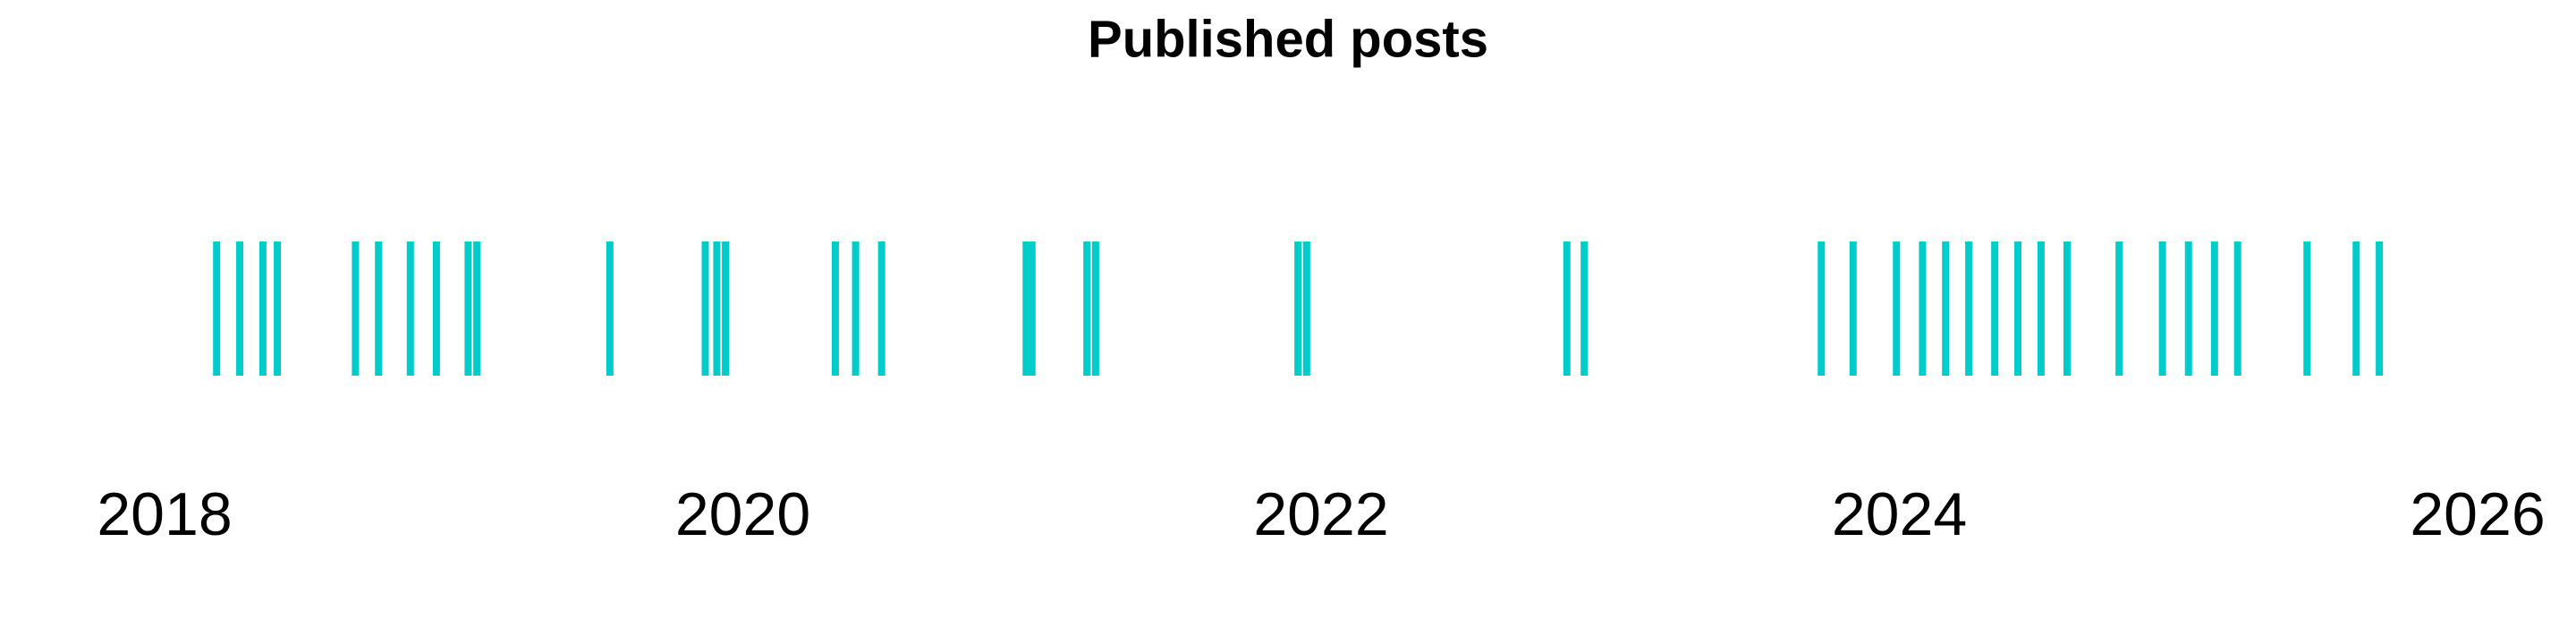  I want to click on x-tick-label: 2020, so click(742, 514).